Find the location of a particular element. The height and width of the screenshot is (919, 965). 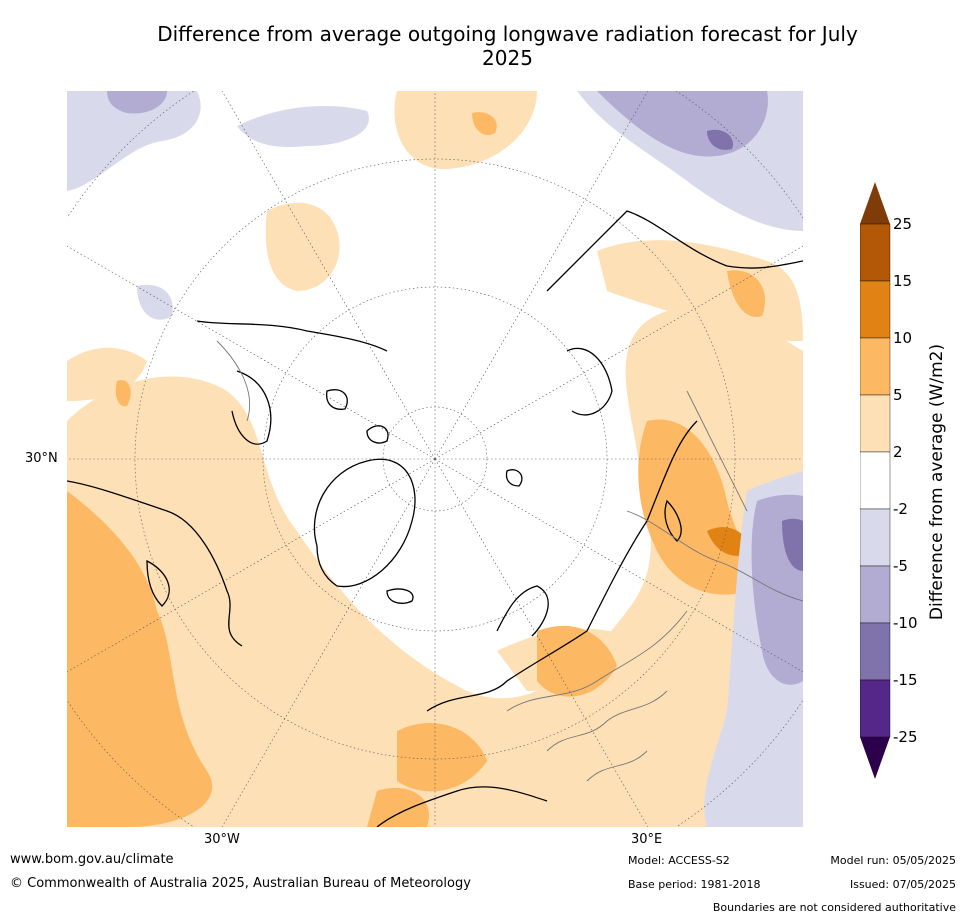

colorbar-extend-top is located at coordinates (875, 203).